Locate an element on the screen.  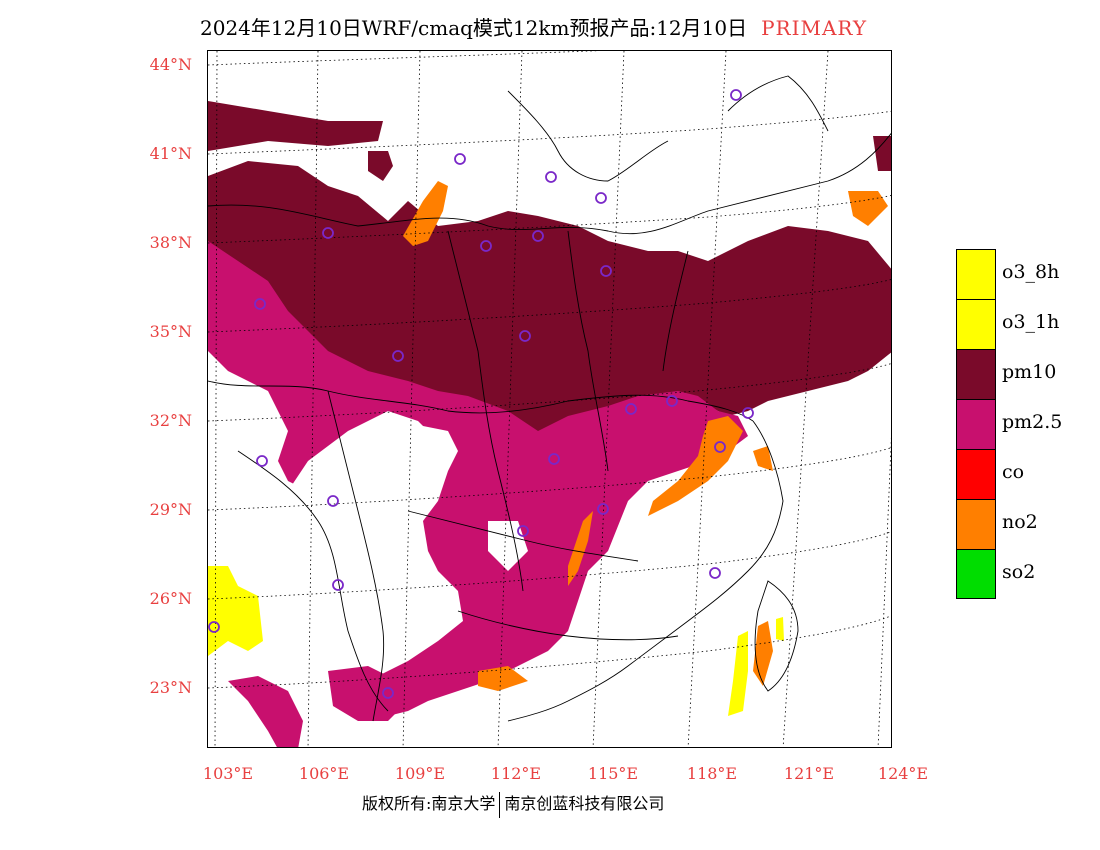
legend-item-pm25: pm2.5 is located at coordinates (1026, 424).